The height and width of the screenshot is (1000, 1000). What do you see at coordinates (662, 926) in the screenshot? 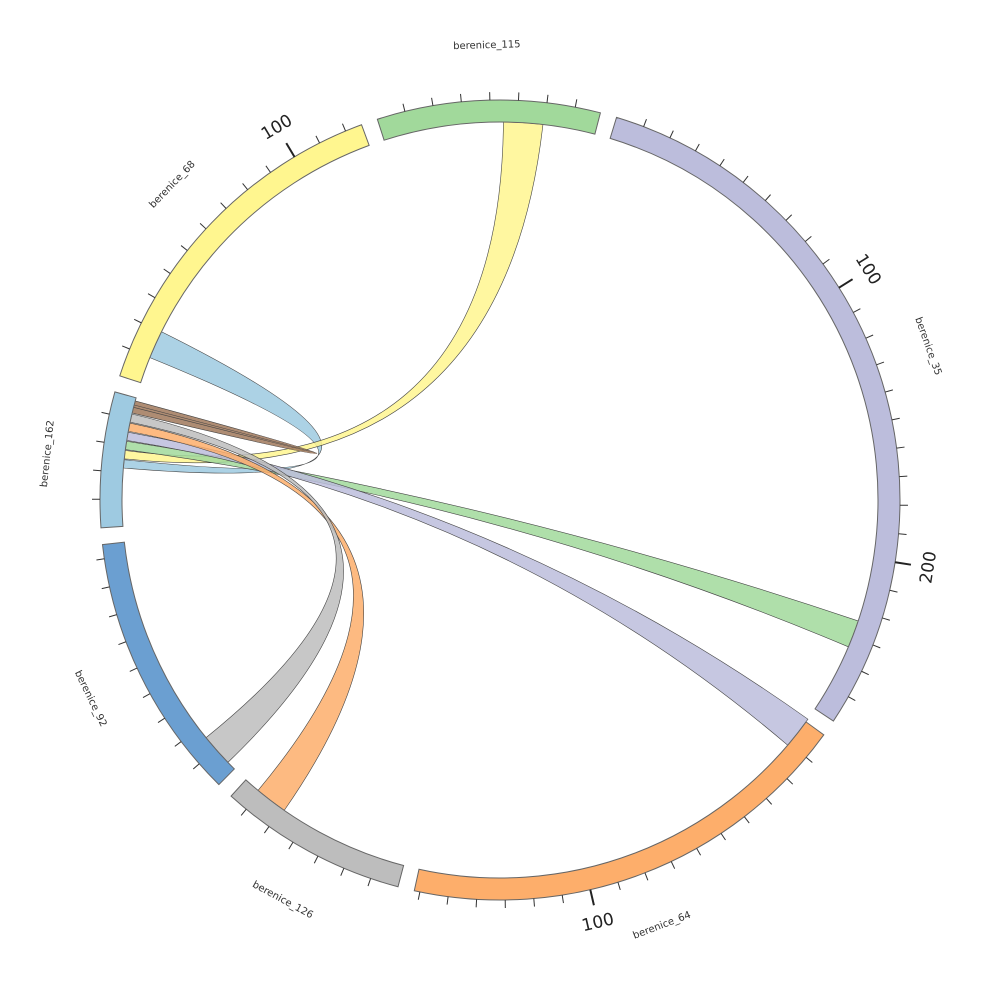
I see `segment-label: berenice_64` at bounding box center [662, 926].